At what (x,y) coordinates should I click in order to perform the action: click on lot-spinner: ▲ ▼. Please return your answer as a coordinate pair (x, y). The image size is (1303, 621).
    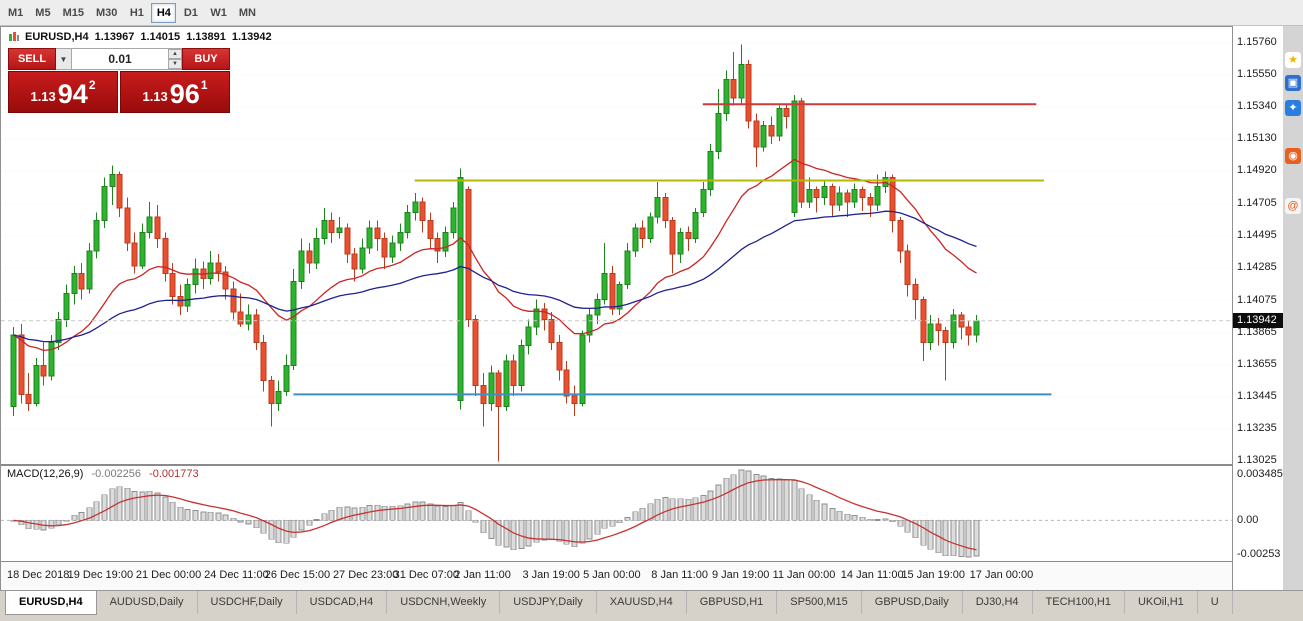
    Looking at the image, I should click on (175, 59).